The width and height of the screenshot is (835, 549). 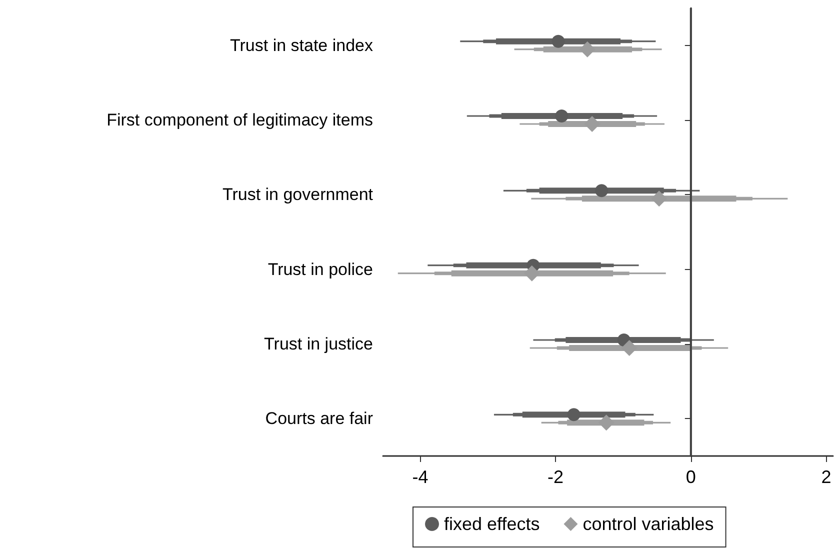 What do you see at coordinates (320, 269) in the screenshot?
I see `y-tick-label: Trust in police` at bounding box center [320, 269].